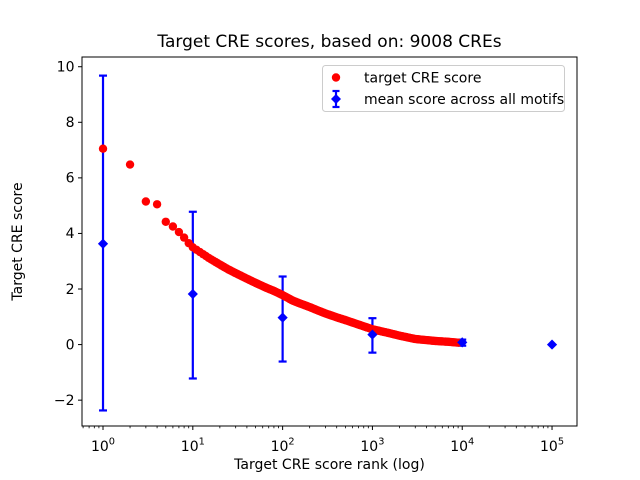 This screenshot has width=640, height=480. I want to click on x-axis-label: Target CRE score rank (log), so click(329, 465).